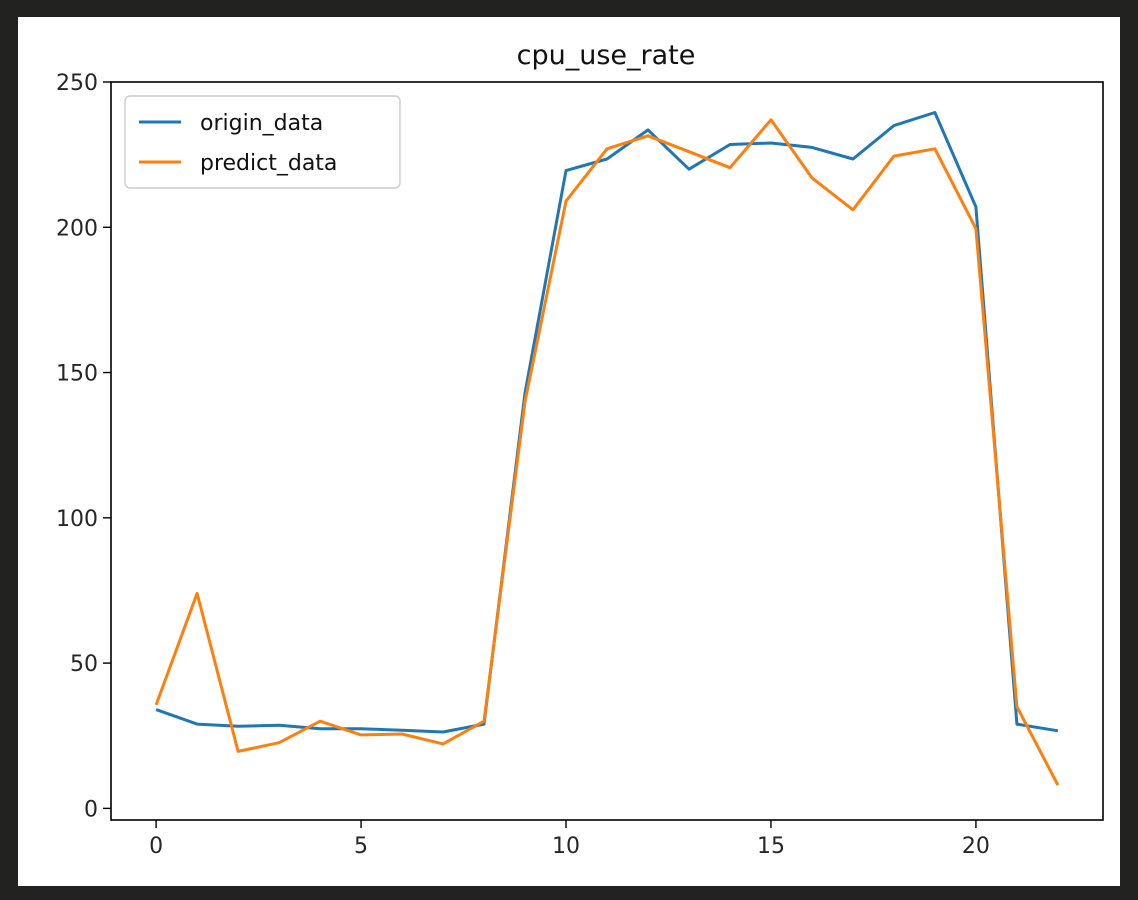  Describe the element at coordinates (771, 846) in the screenshot. I see `x-tick-label: 15` at that location.